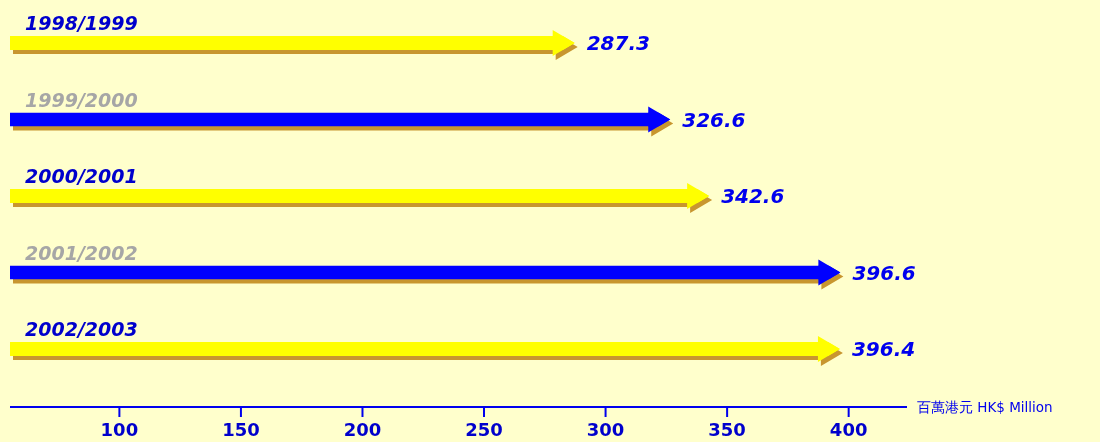  Describe the element at coordinates (605, 429) in the screenshot. I see `x-tick-label: 300` at that location.